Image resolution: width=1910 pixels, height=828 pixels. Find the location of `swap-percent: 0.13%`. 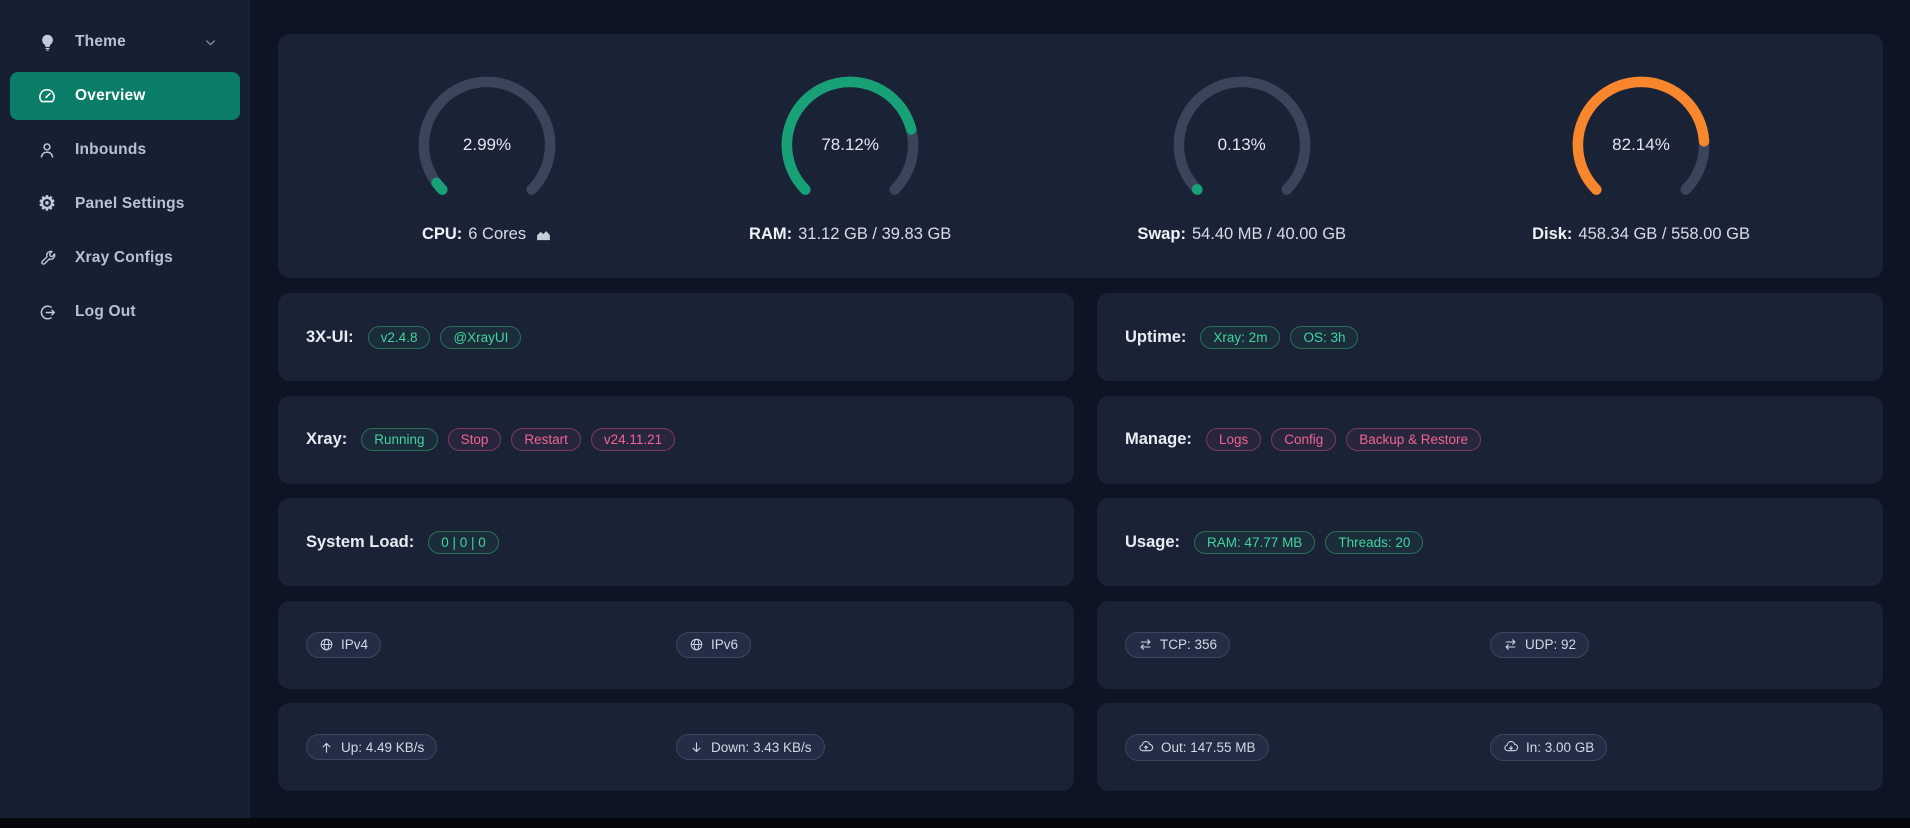

swap-percent: 0.13% is located at coordinates (1241, 144).